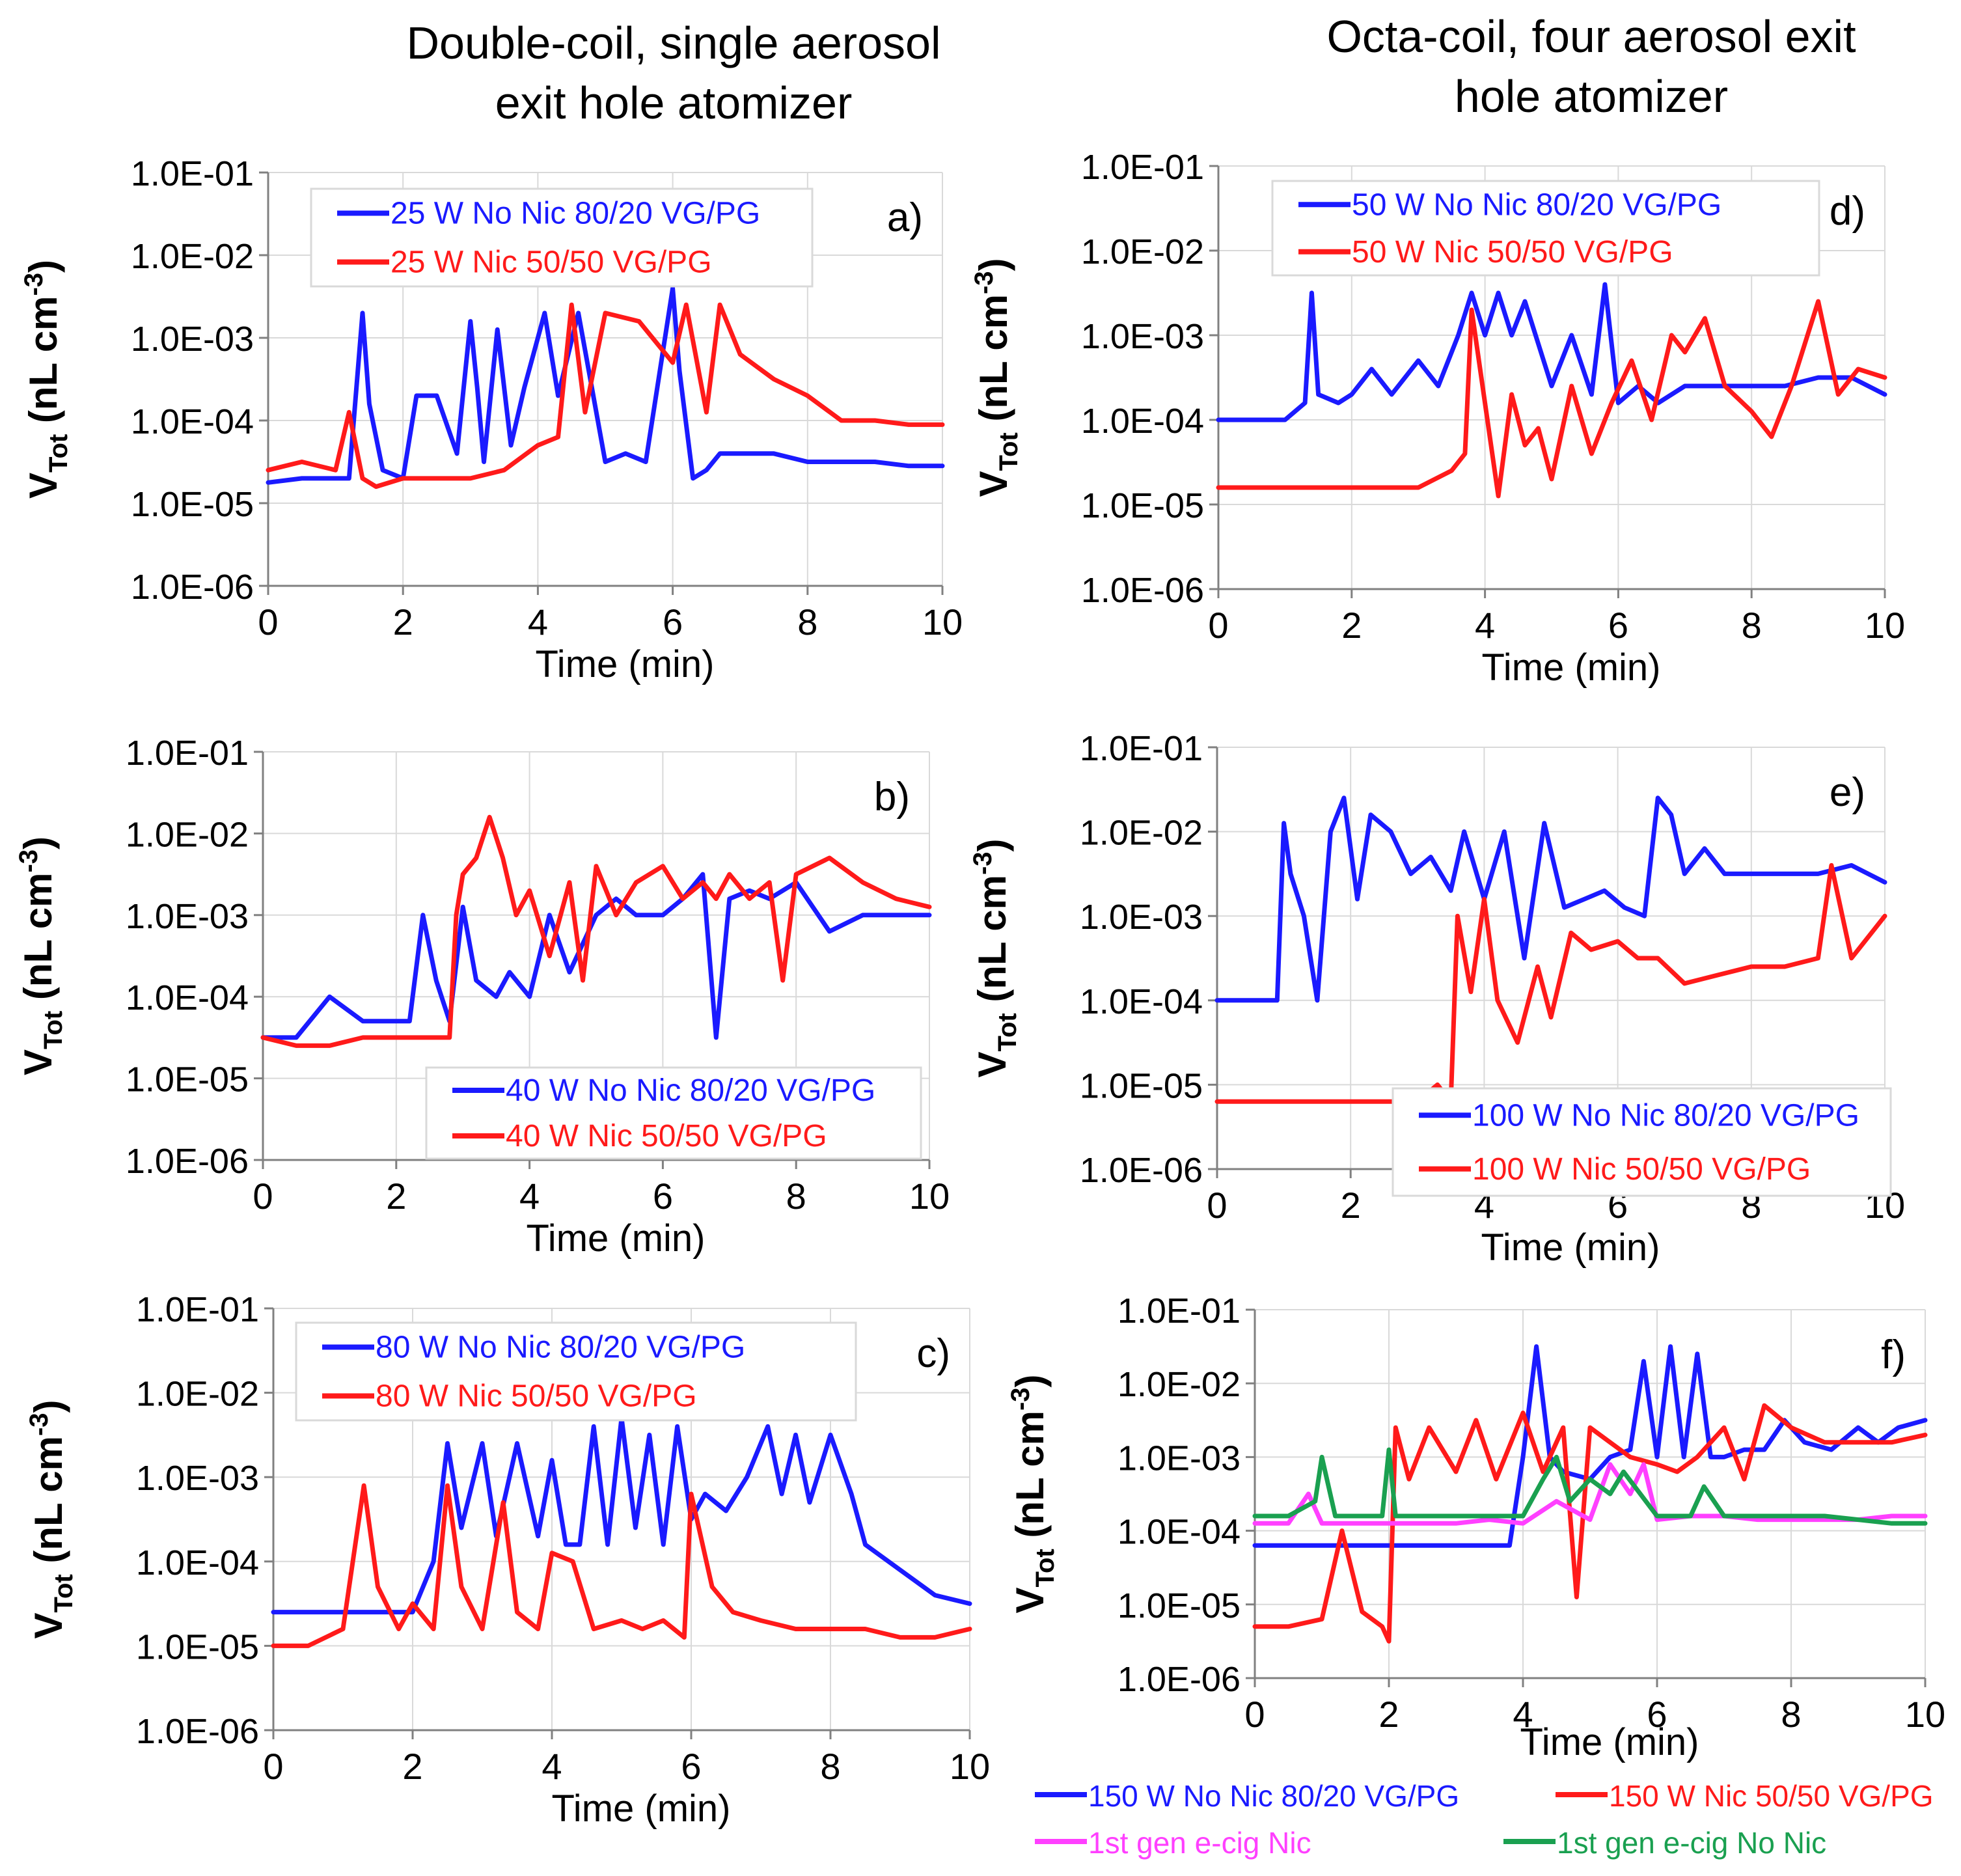 The height and width of the screenshot is (1876, 1961). I want to click on panel-label: e), so click(1847, 792).